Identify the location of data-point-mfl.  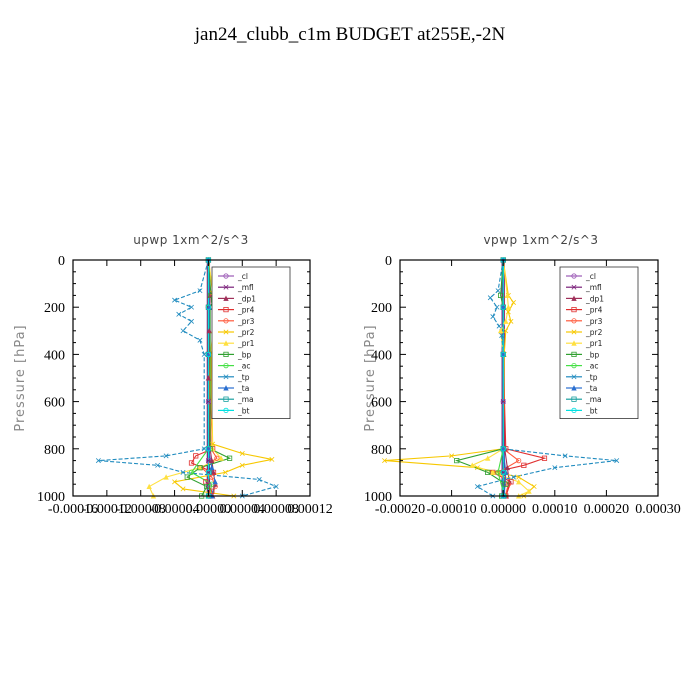
(208, 402).